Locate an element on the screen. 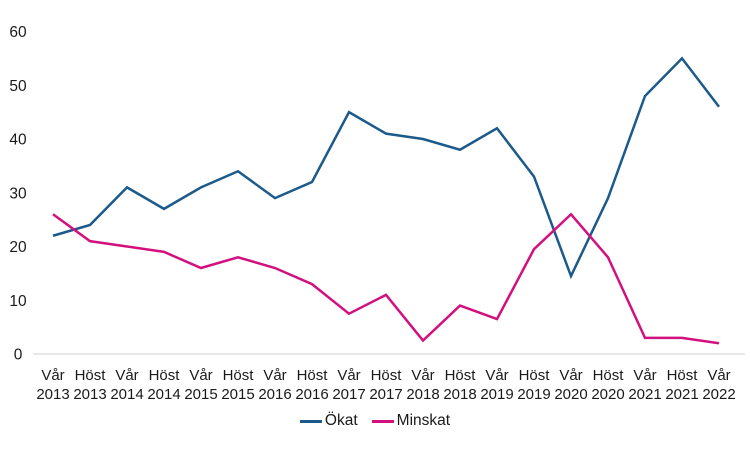 The height and width of the screenshot is (449, 750). legend-label-kat: Ökat is located at coordinates (341, 420).